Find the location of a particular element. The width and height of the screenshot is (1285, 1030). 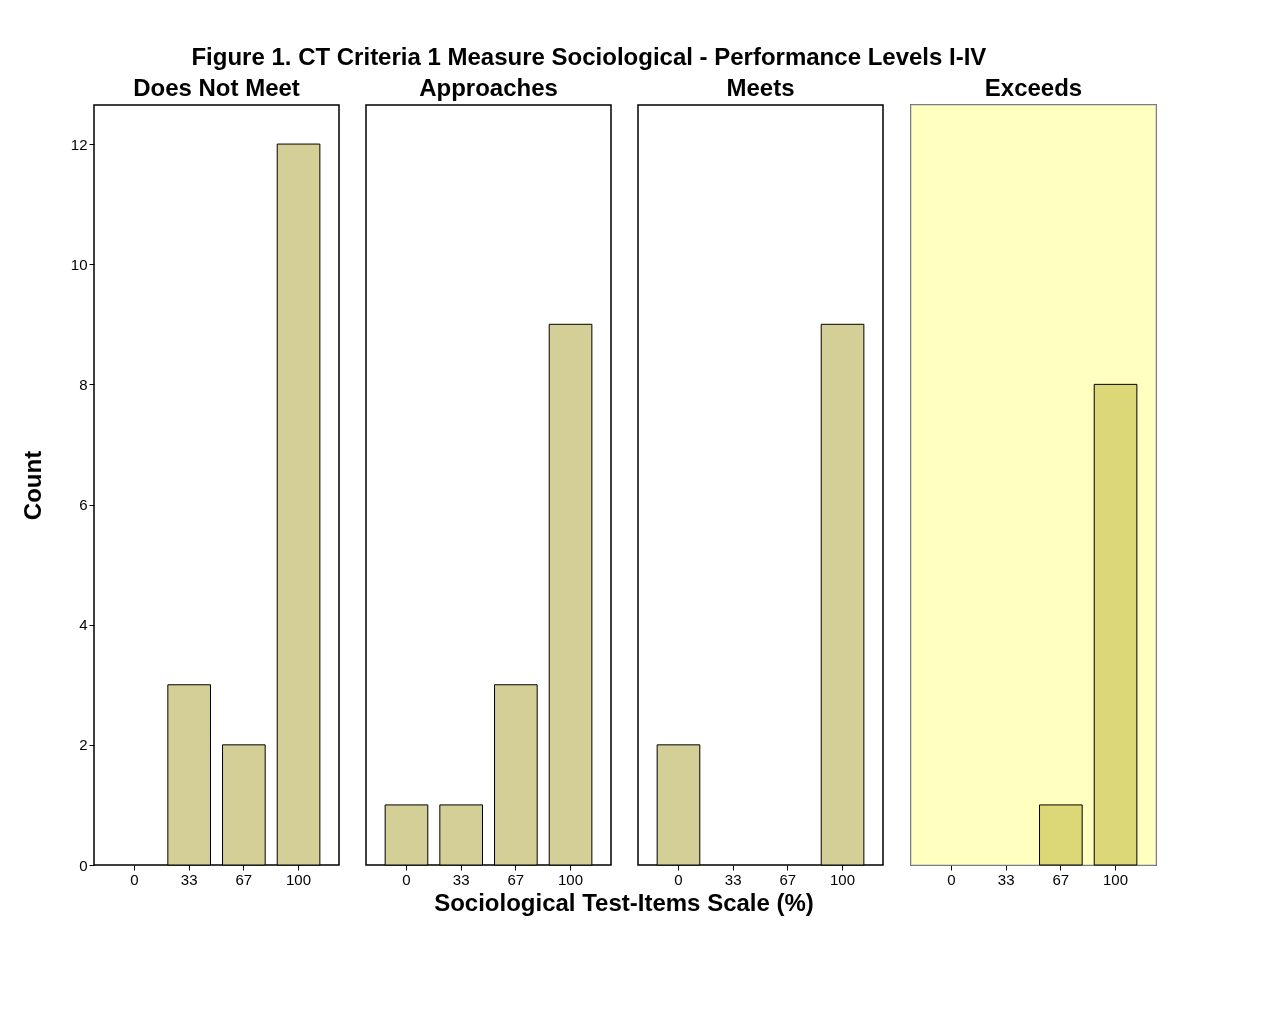

chart-title: Exceeds is located at coordinates (1033, 87).